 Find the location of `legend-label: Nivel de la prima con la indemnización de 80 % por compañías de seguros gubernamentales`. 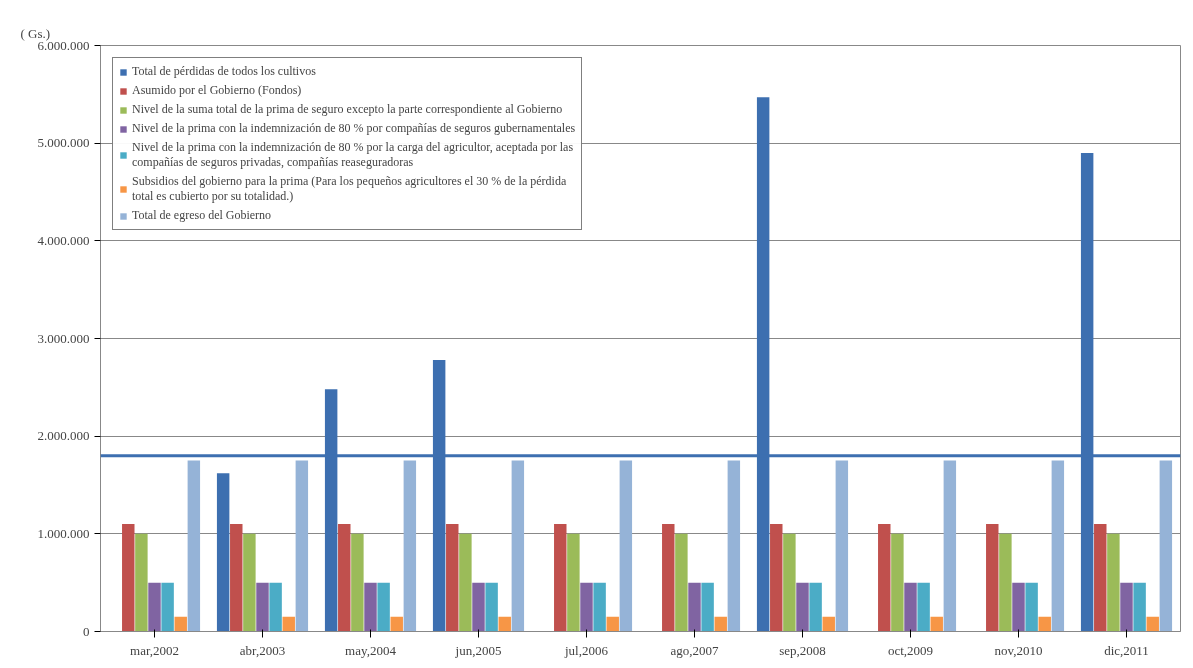

legend-label: Nivel de la prima con la indemnización de 80 % por compañías de seguros gubernamentales is located at coordinates (354, 128).